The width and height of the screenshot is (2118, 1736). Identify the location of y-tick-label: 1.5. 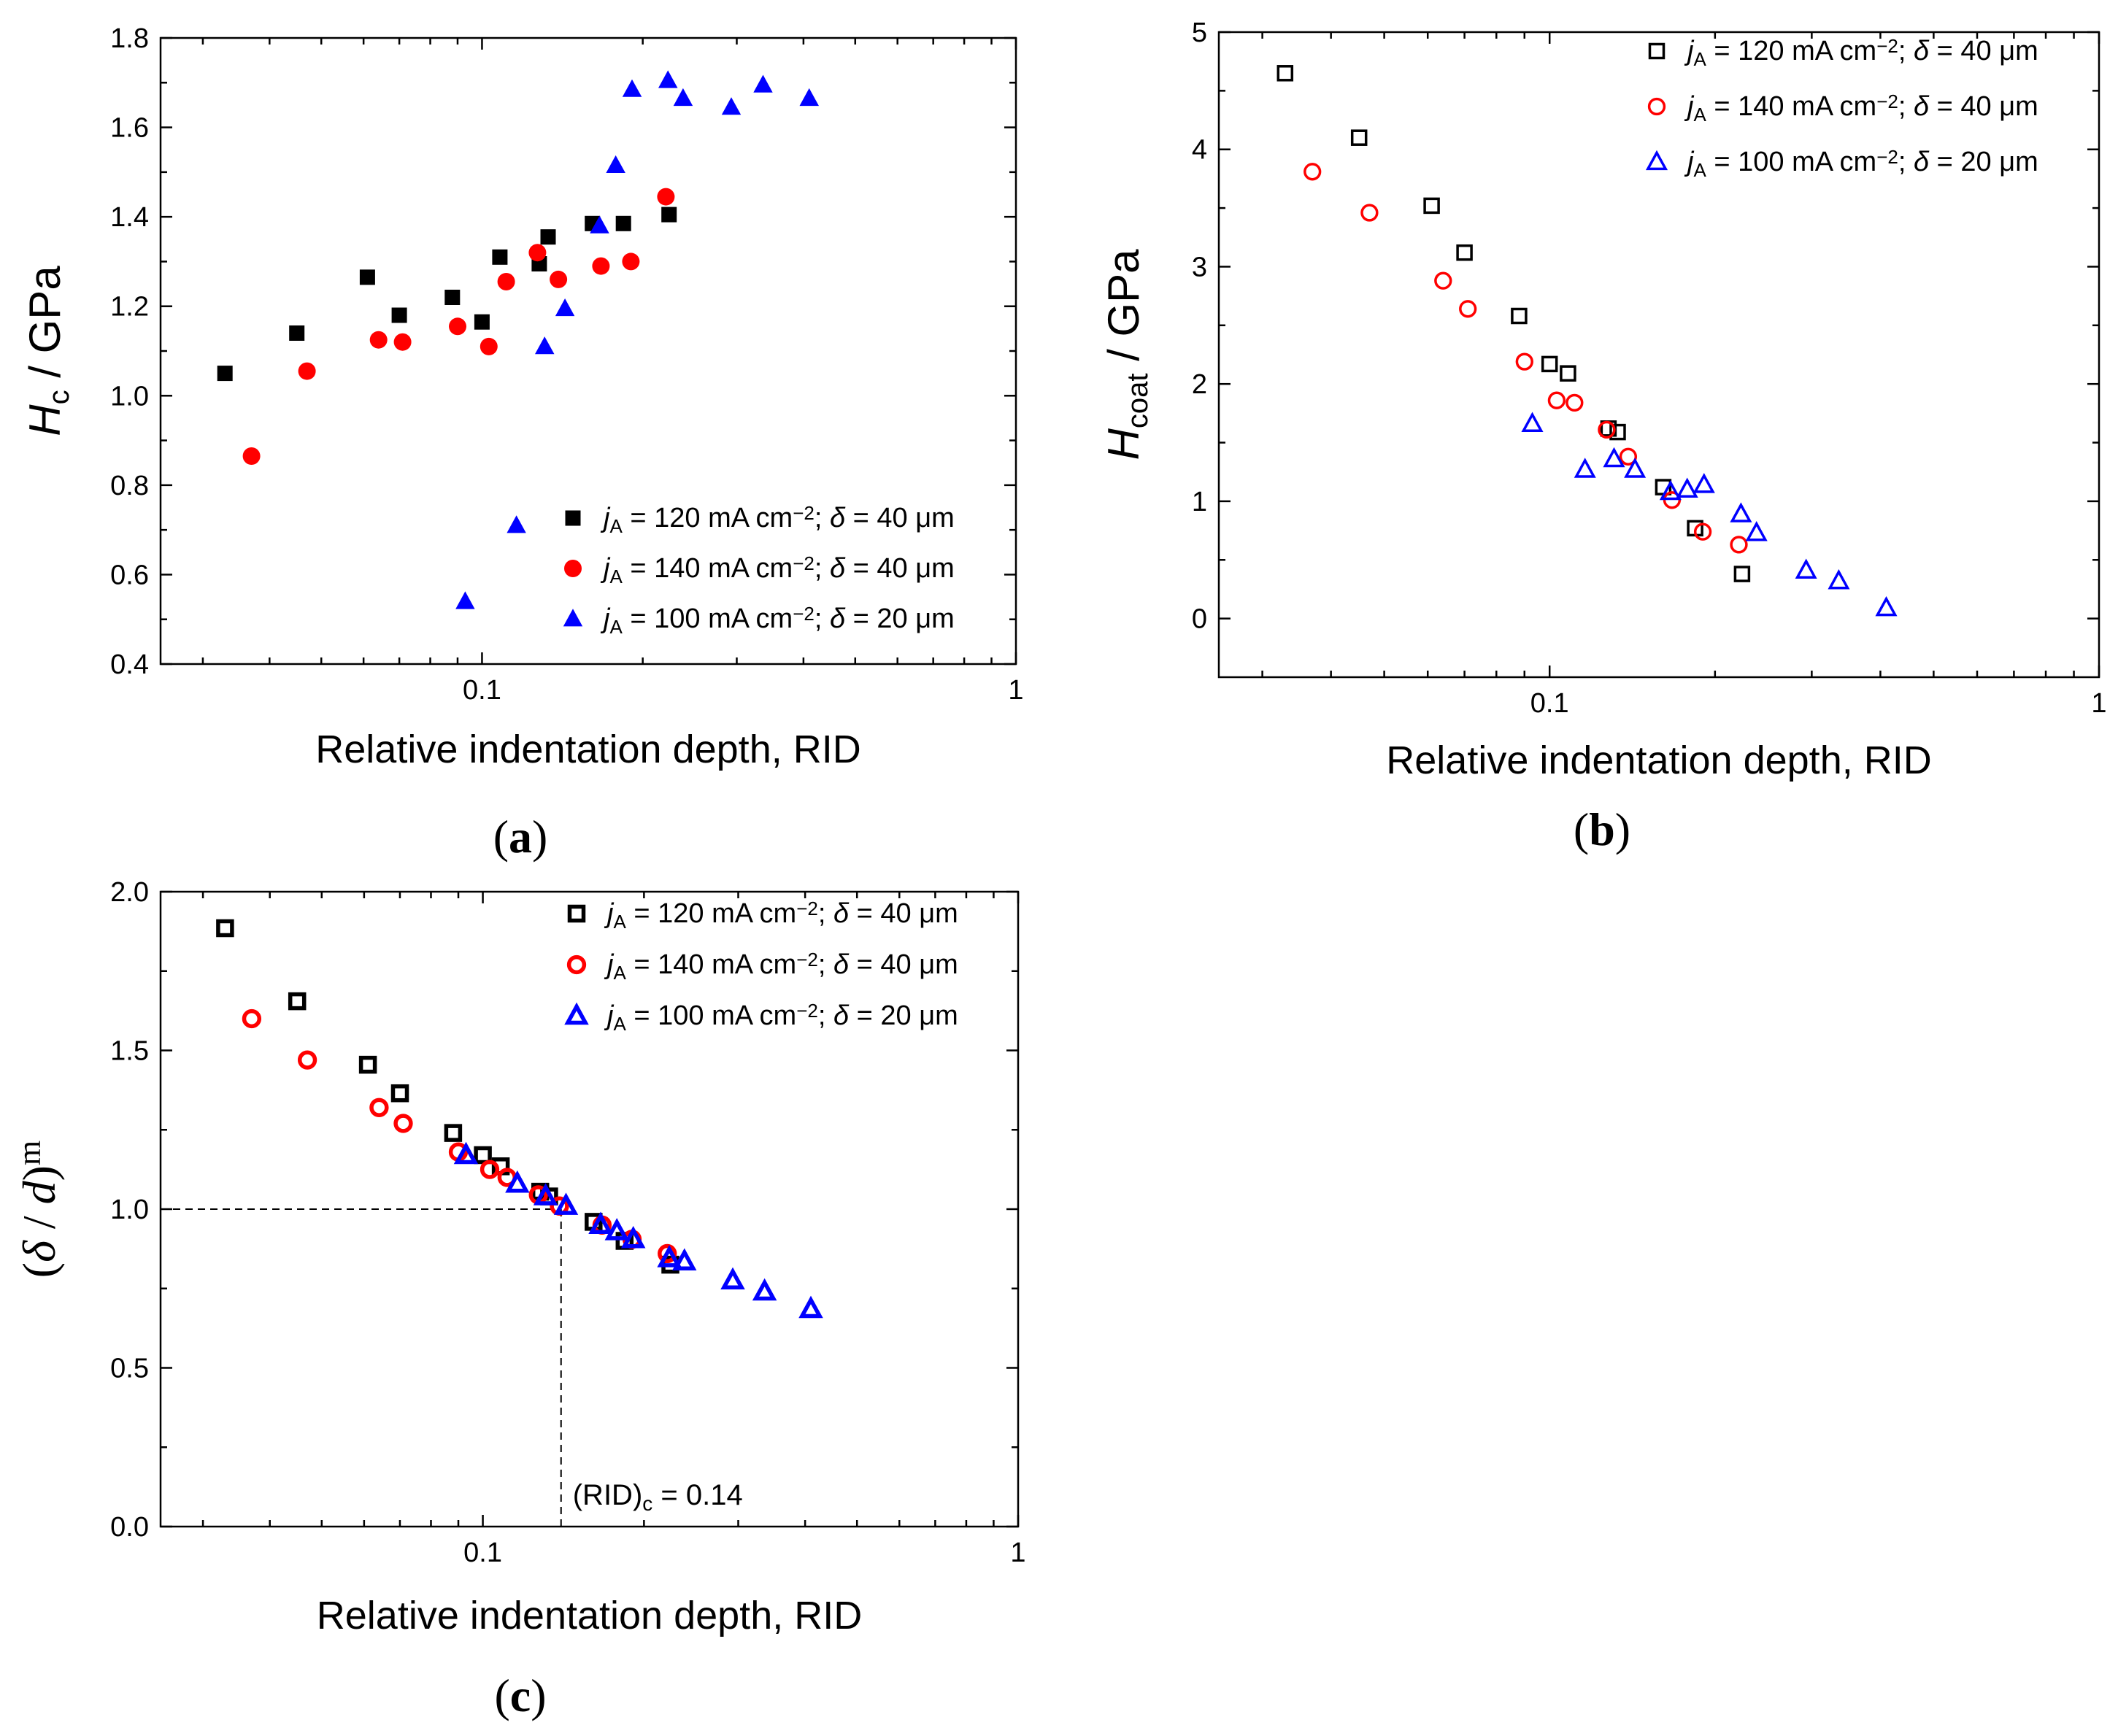
(129, 1051).